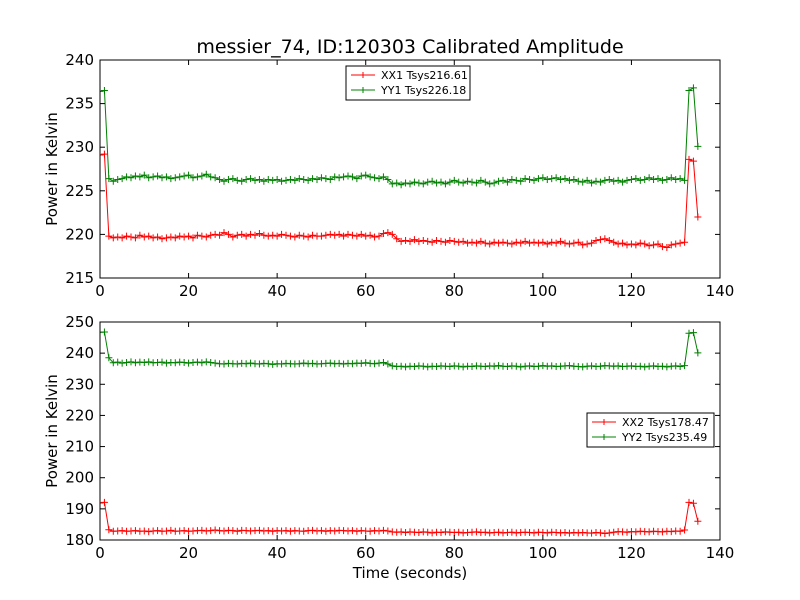 The width and height of the screenshot is (800, 600). Describe the element at coordinates (277, 553) in the screenshot. I see `x-tick-label: 40` at that location.